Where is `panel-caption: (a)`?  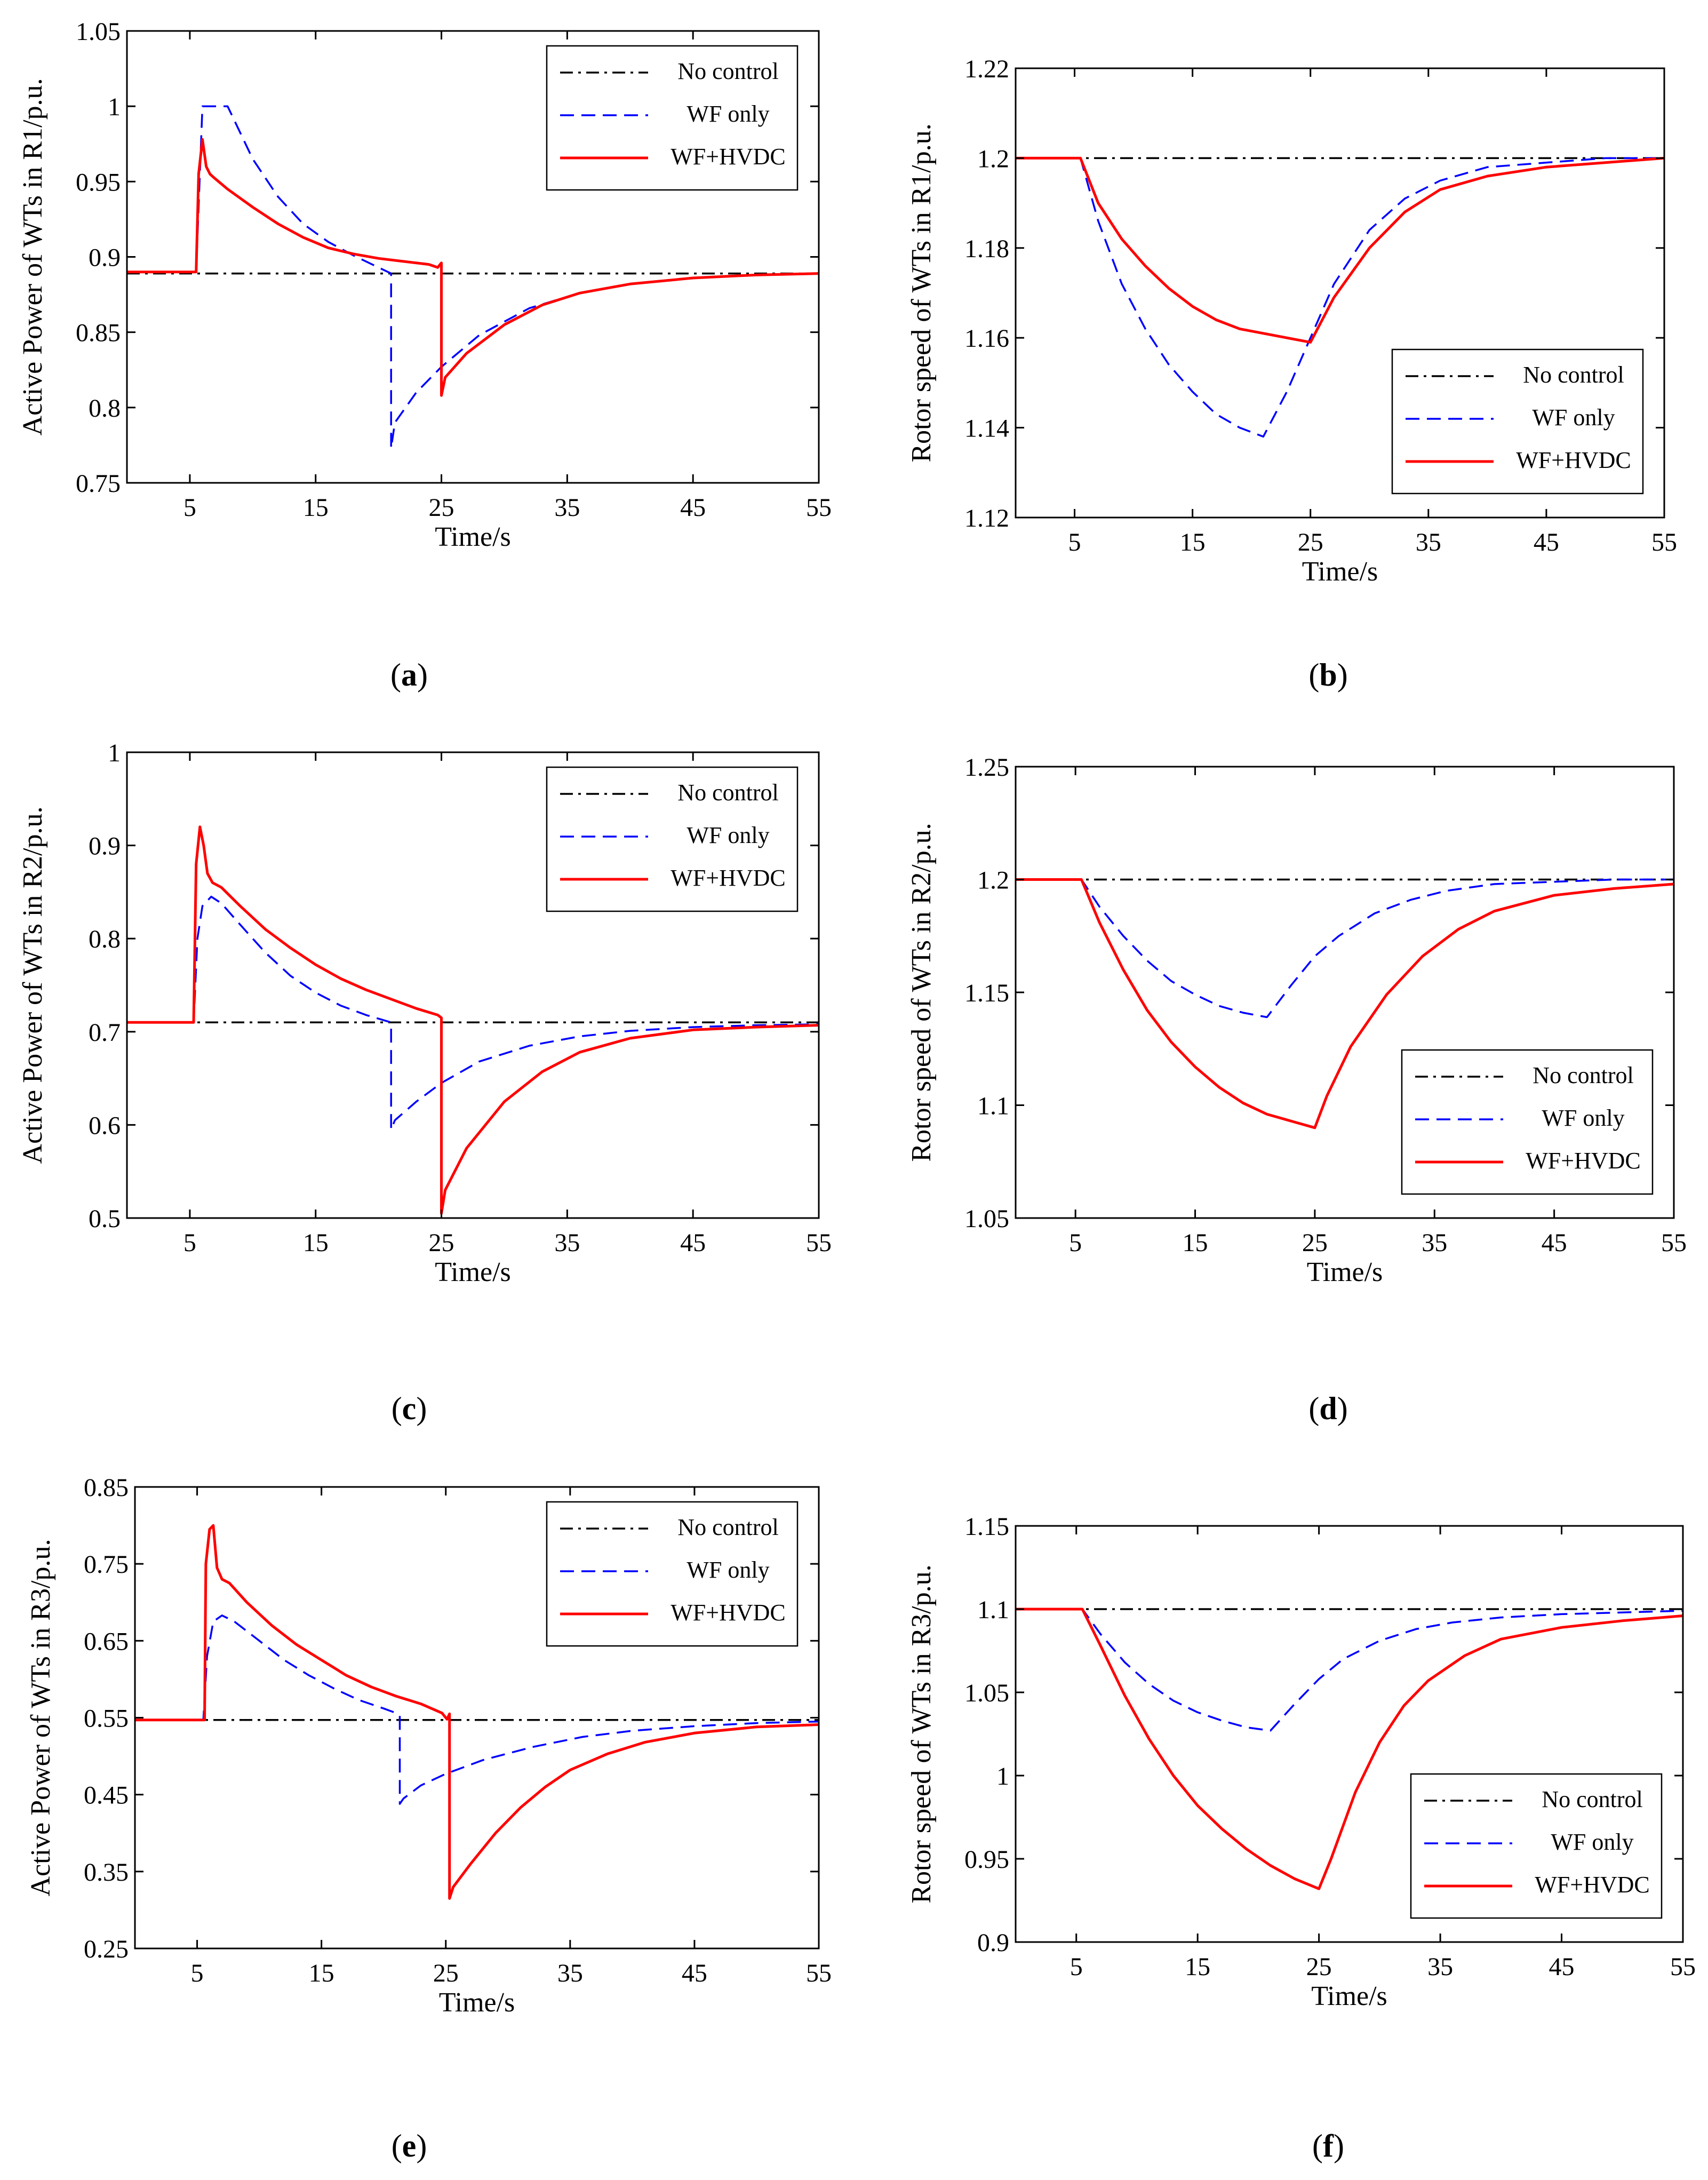 panel-caption: (a) is located at coordinates (409, 675).